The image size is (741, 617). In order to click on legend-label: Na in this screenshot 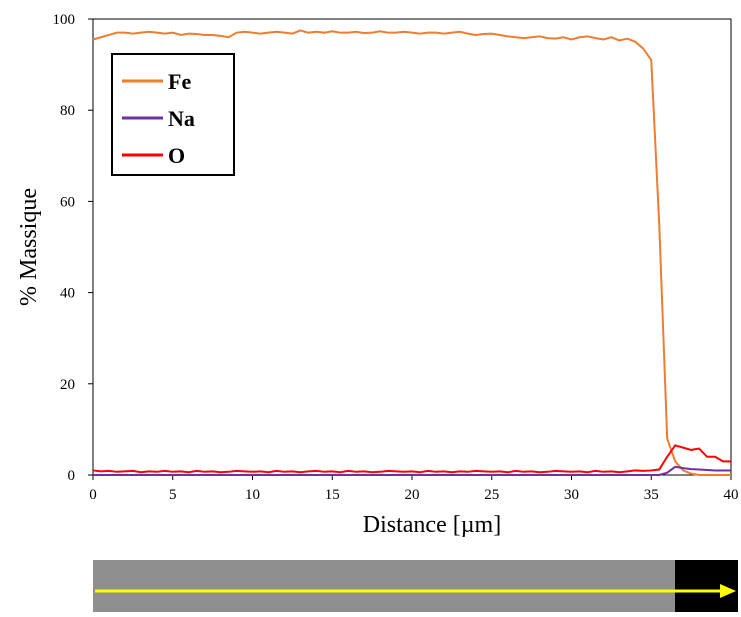, I will do `click(181, 118)`.